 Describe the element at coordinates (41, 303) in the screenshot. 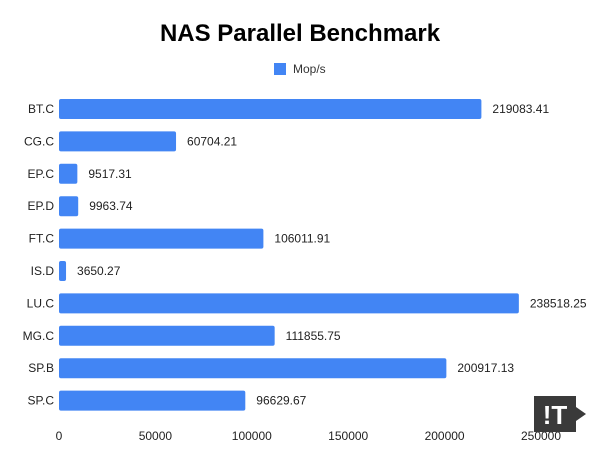

I see `category-label: LU.C` at that location.